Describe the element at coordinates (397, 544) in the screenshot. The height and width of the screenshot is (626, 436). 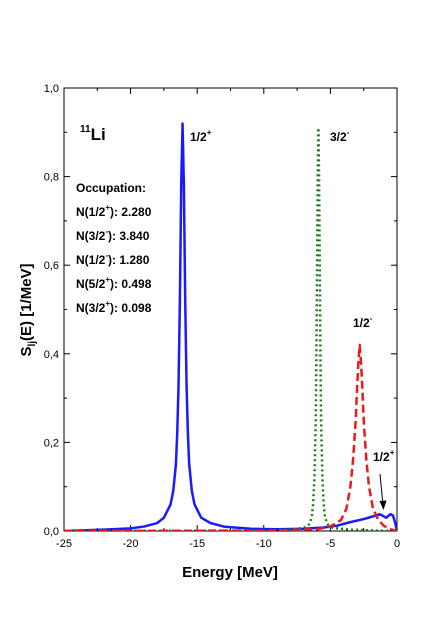
I see `x-tick-label: 0` at that location.